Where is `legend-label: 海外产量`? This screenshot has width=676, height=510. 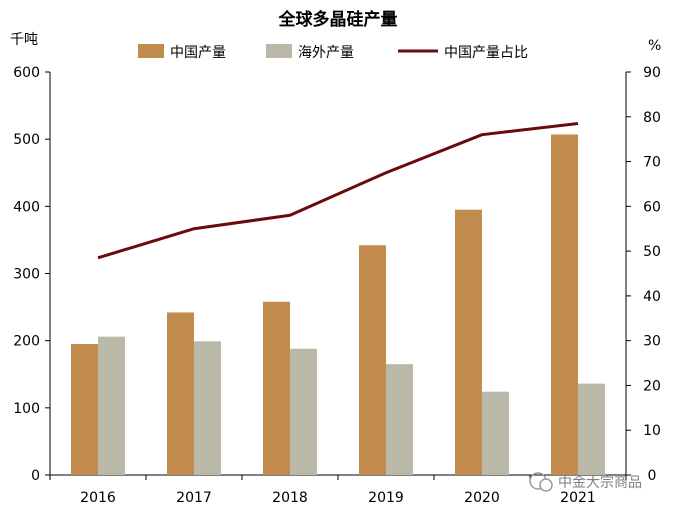
legend-label: 海外产量 is located at coordinates (326, 53).